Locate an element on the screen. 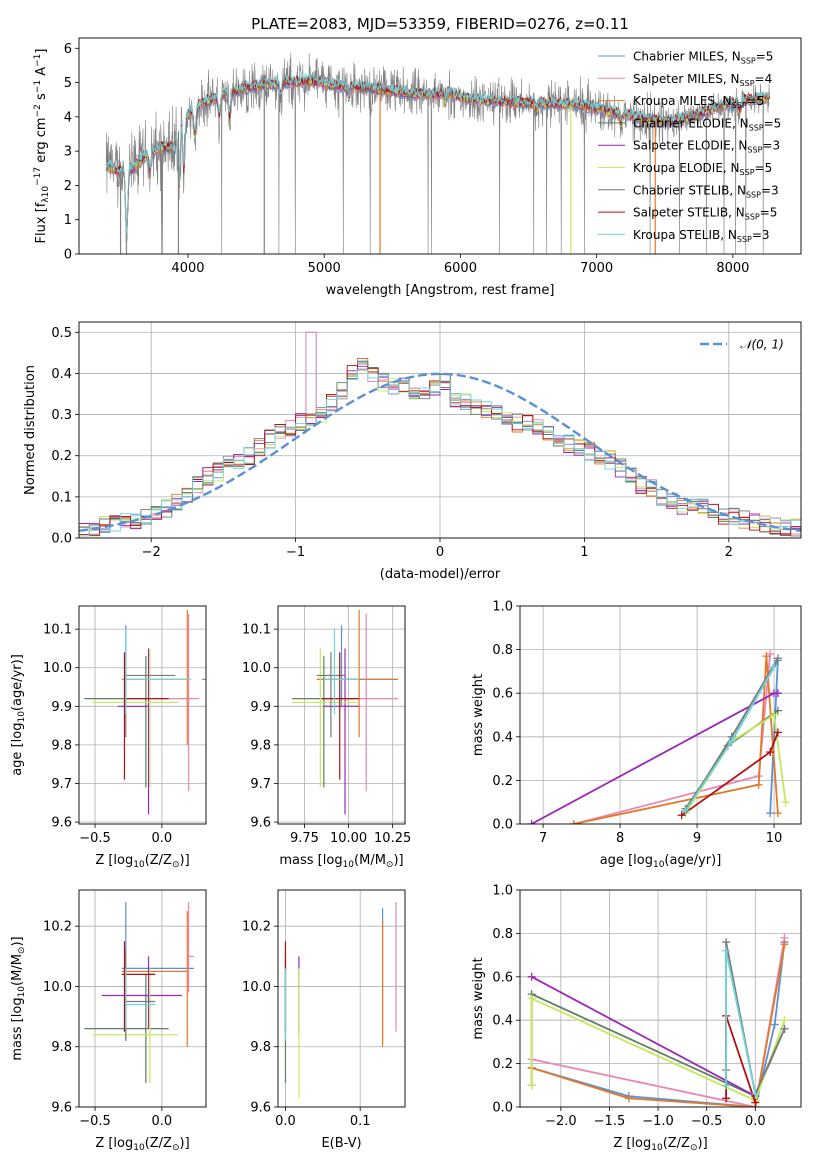 The width and height of the screenshot is (819, 1170). x-axis-label: (data-model)/error is located at coordinates (440, 574).